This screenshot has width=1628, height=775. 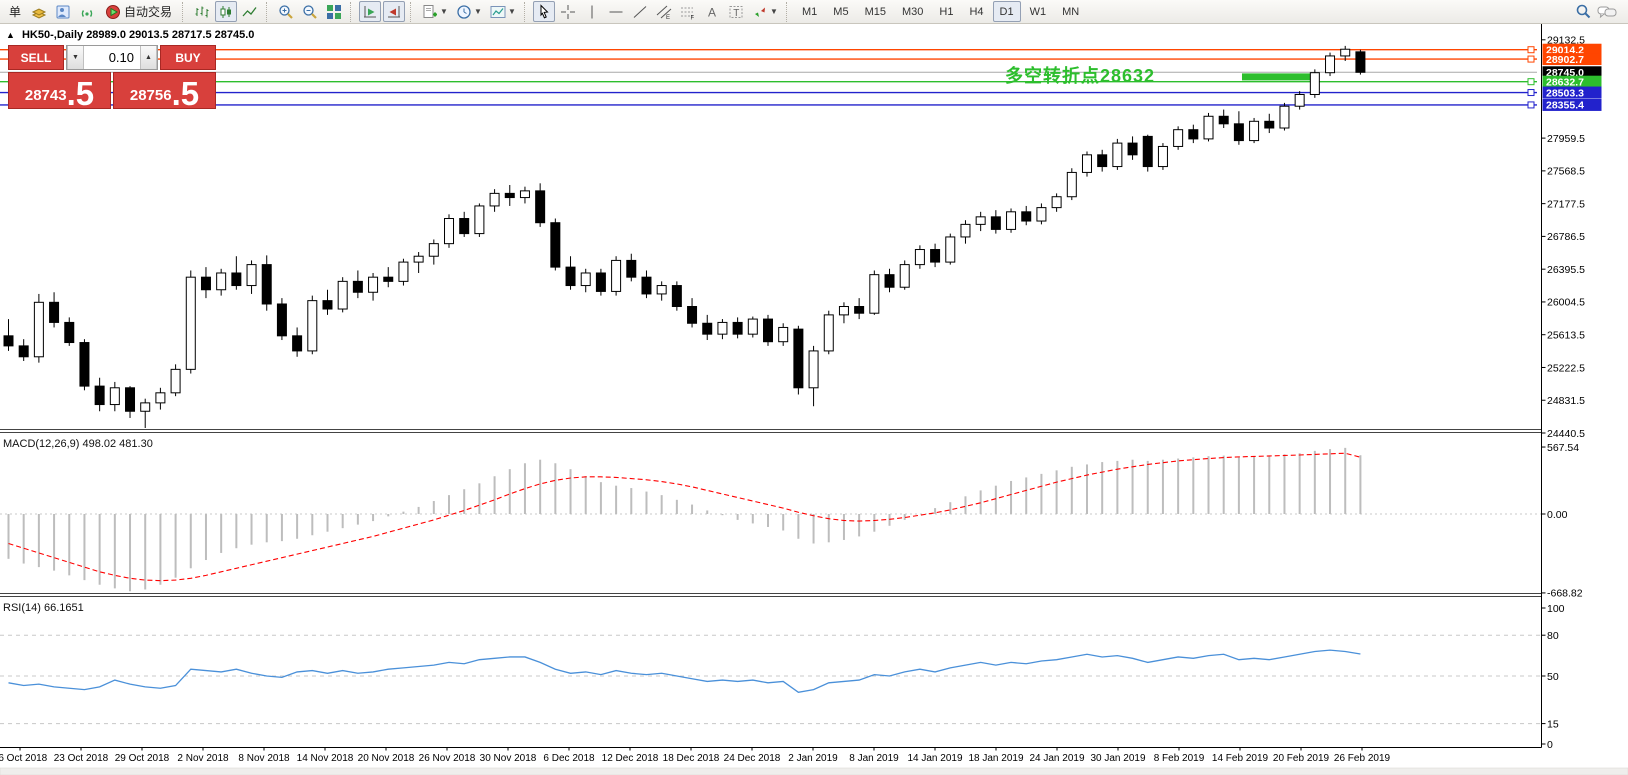 What do you see at coordinates (691, 758) in the screenshot?
I see `svg-text: 18 Dec 2018` at bounding box center [691, 758].